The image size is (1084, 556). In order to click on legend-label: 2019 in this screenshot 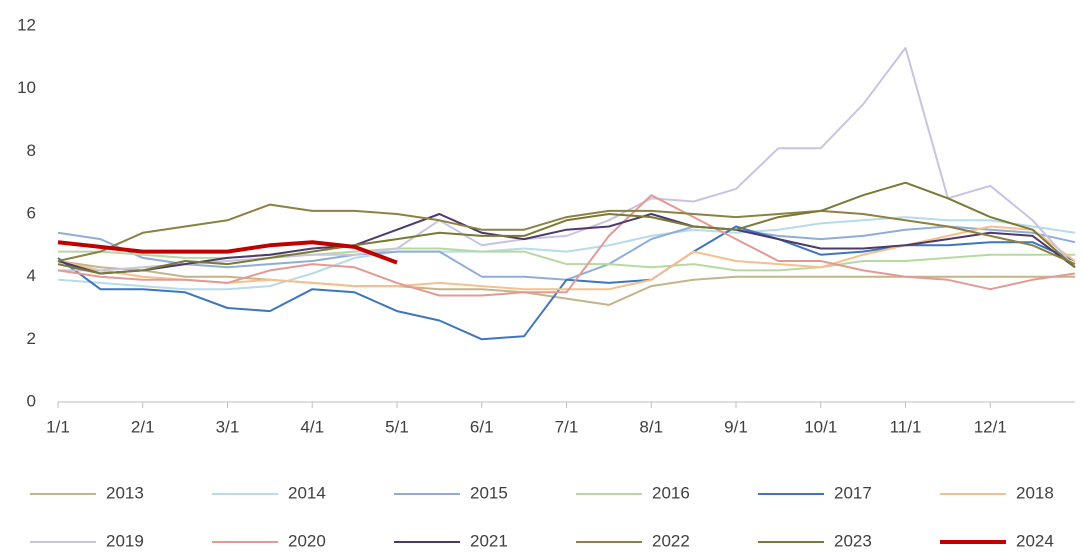, I will do `click(125, 540)`.